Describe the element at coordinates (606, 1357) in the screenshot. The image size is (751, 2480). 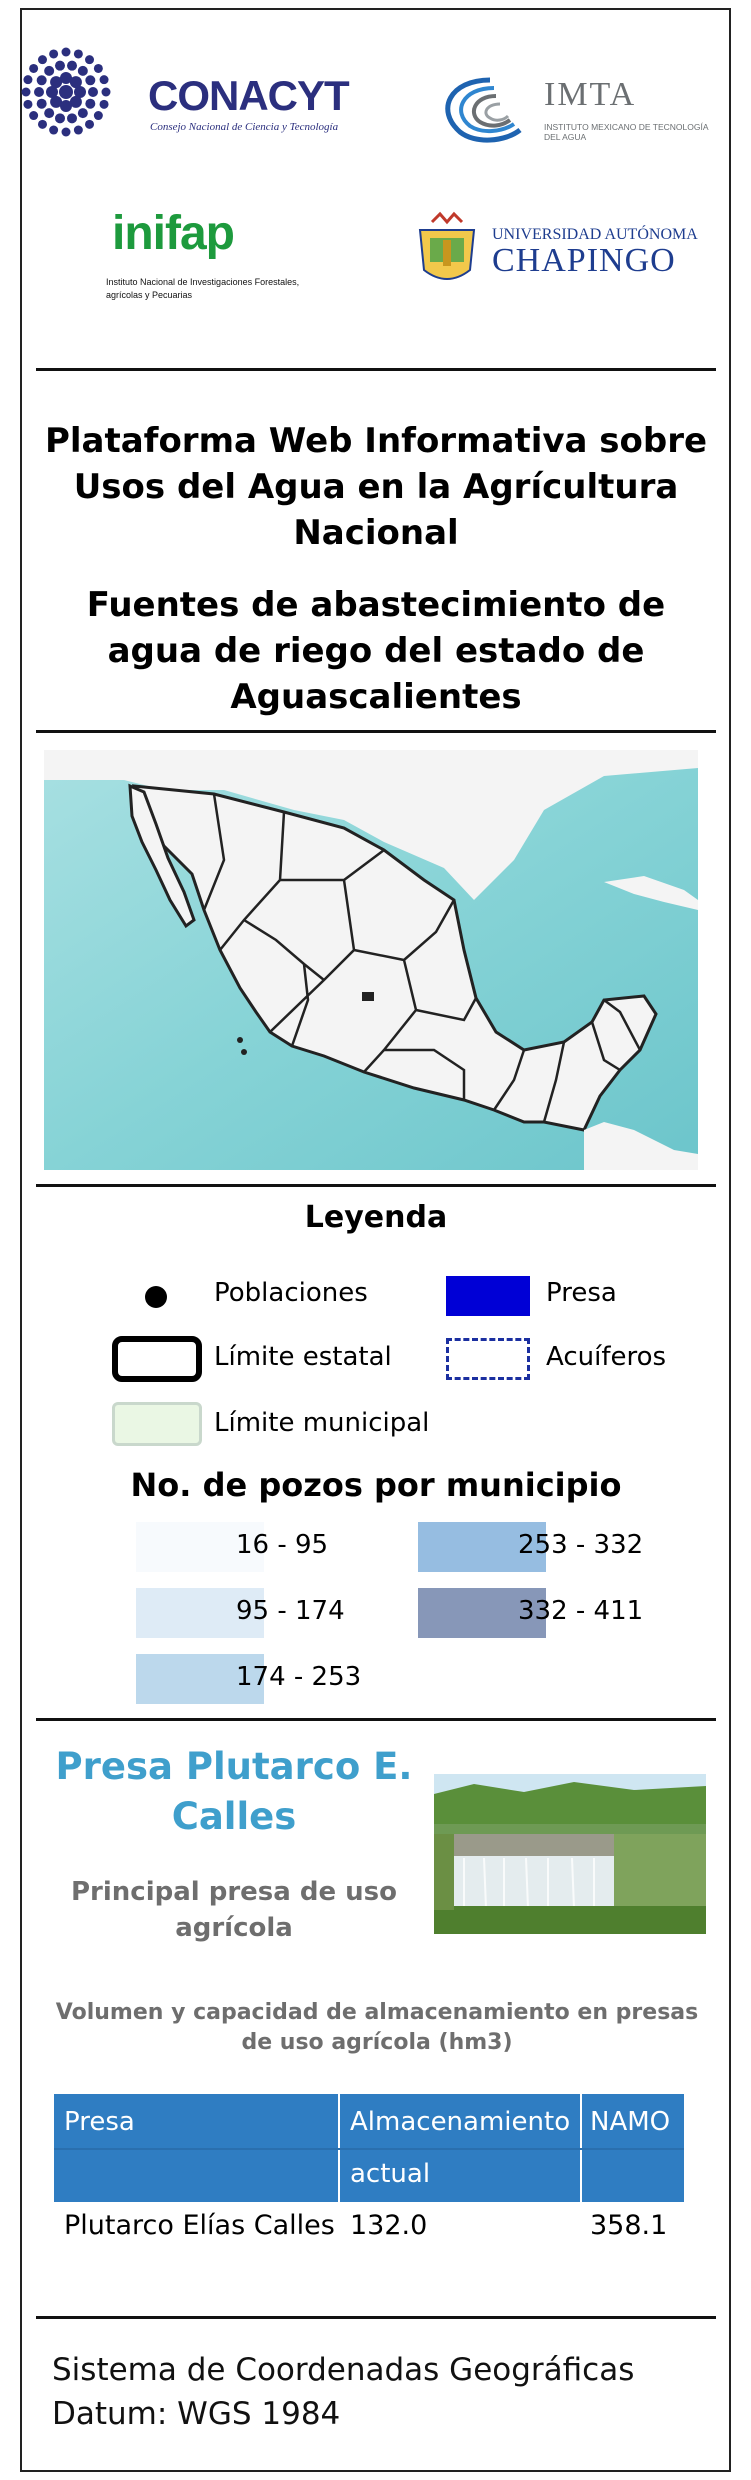
I see `legend-acuiferos-label: Acuíferos` at that location.